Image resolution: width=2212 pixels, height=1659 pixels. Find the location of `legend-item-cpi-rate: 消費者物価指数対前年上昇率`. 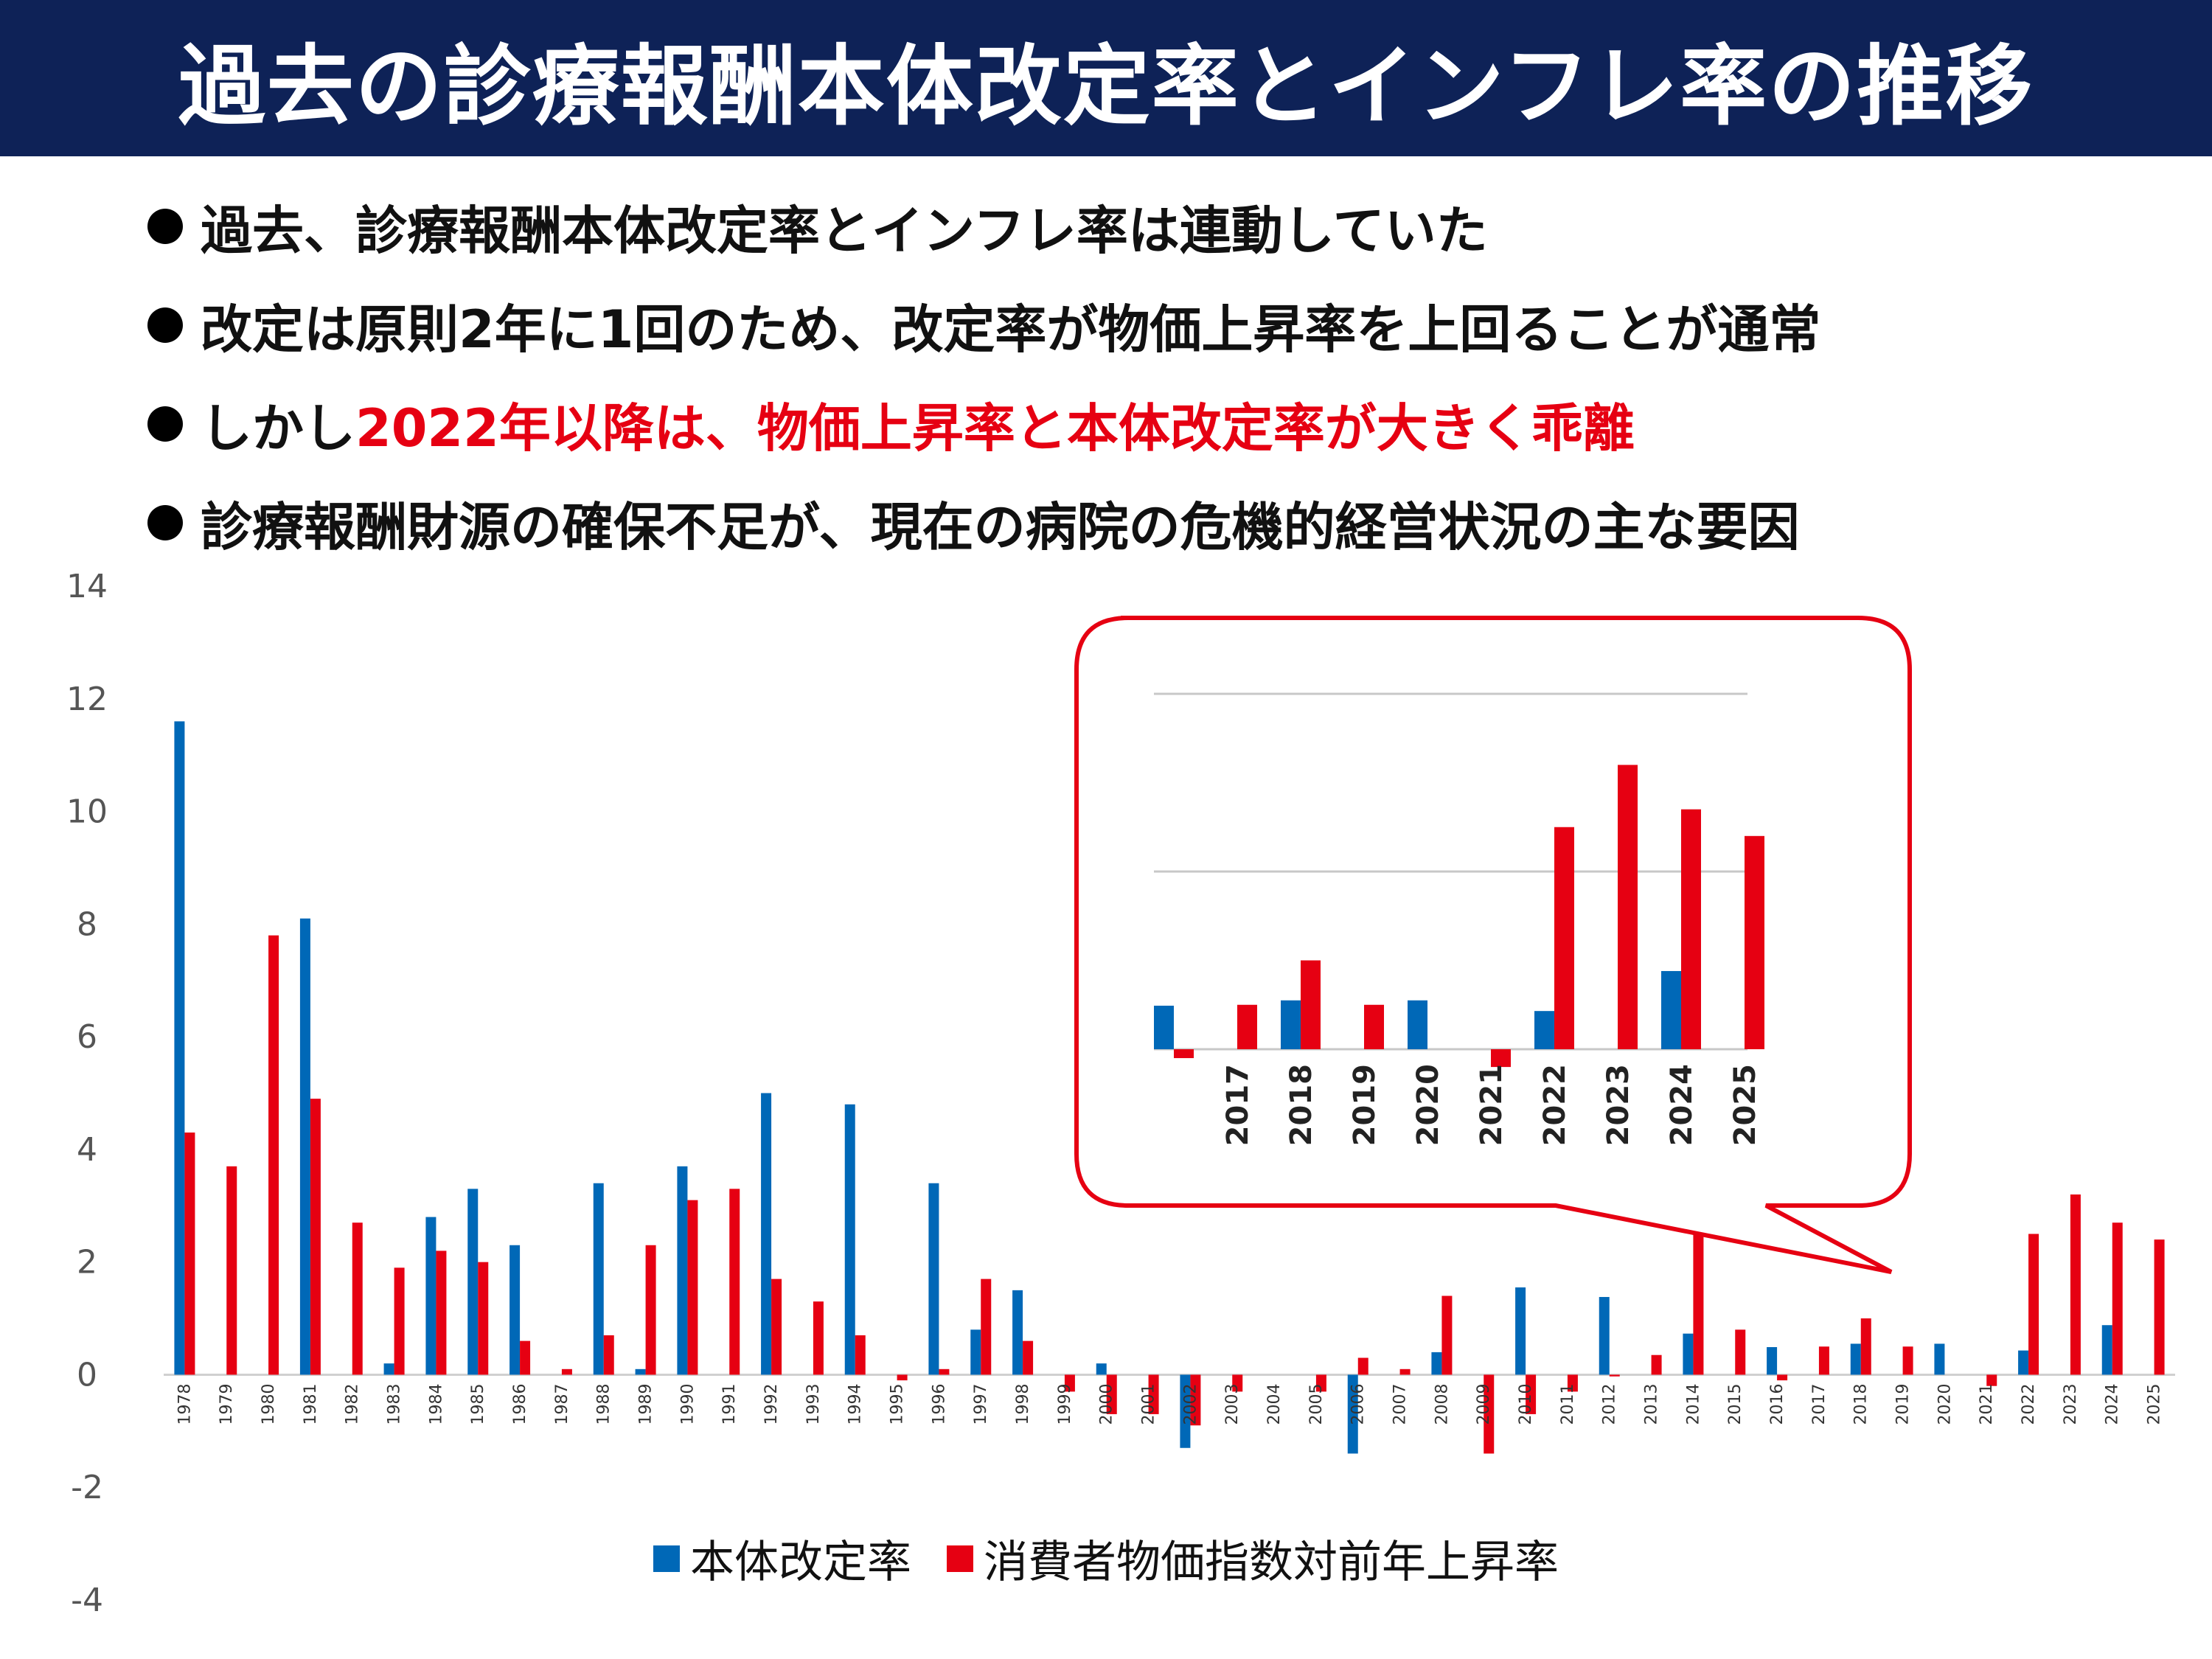

legend-item-cpi-rate: 消費者物価指数対前年上昇率 is located at coordinates (1253, 1558).